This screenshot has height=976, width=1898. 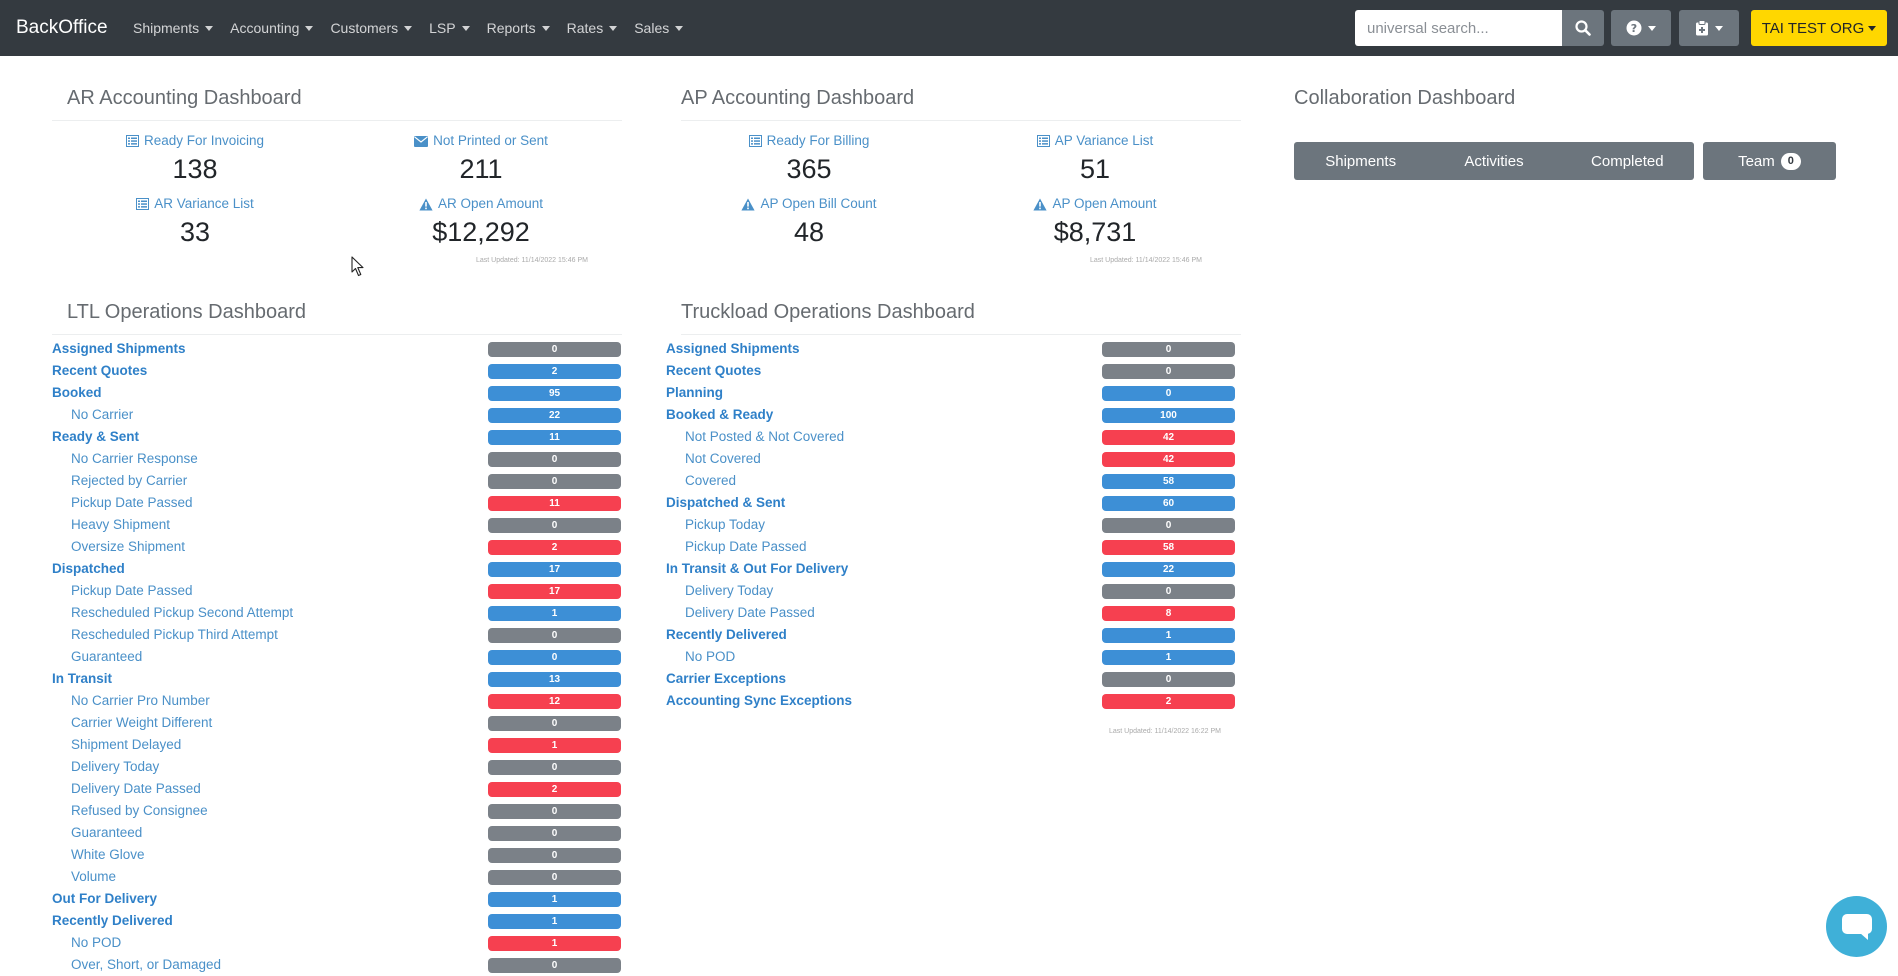 What do you see at coordinates (174, 634) in the screenshot?
I see `ltl-row-label: Rescheduled Pickup Third Attempt` at bounding box center [174, 634].